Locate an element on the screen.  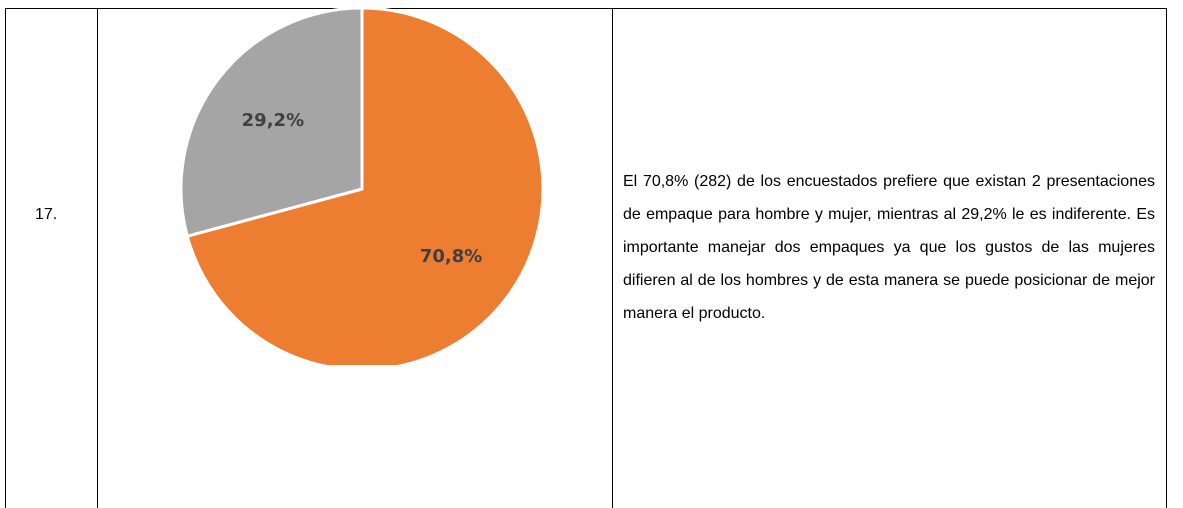
data-label: 29,2% is located at coordinates (273, 120).